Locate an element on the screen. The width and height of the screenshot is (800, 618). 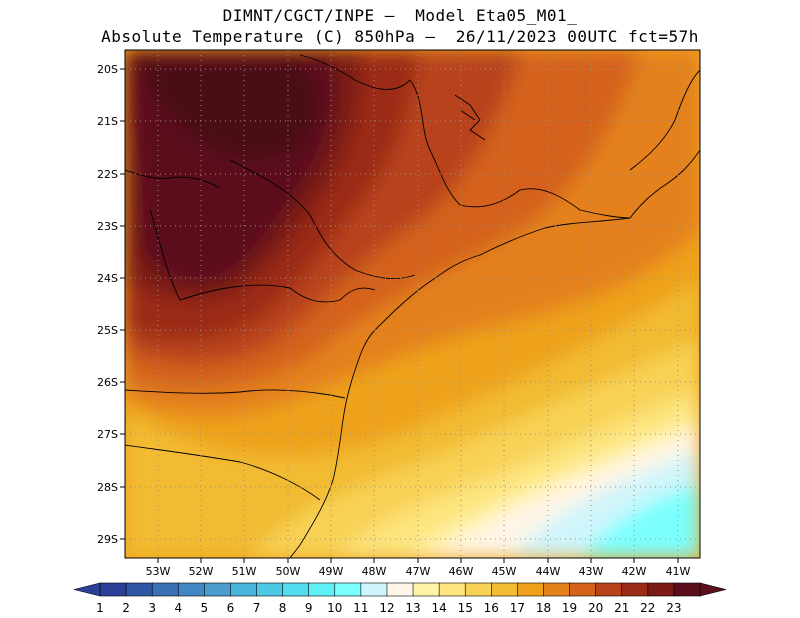
colorbar-label: 21 is located at coordinates (621, 608).